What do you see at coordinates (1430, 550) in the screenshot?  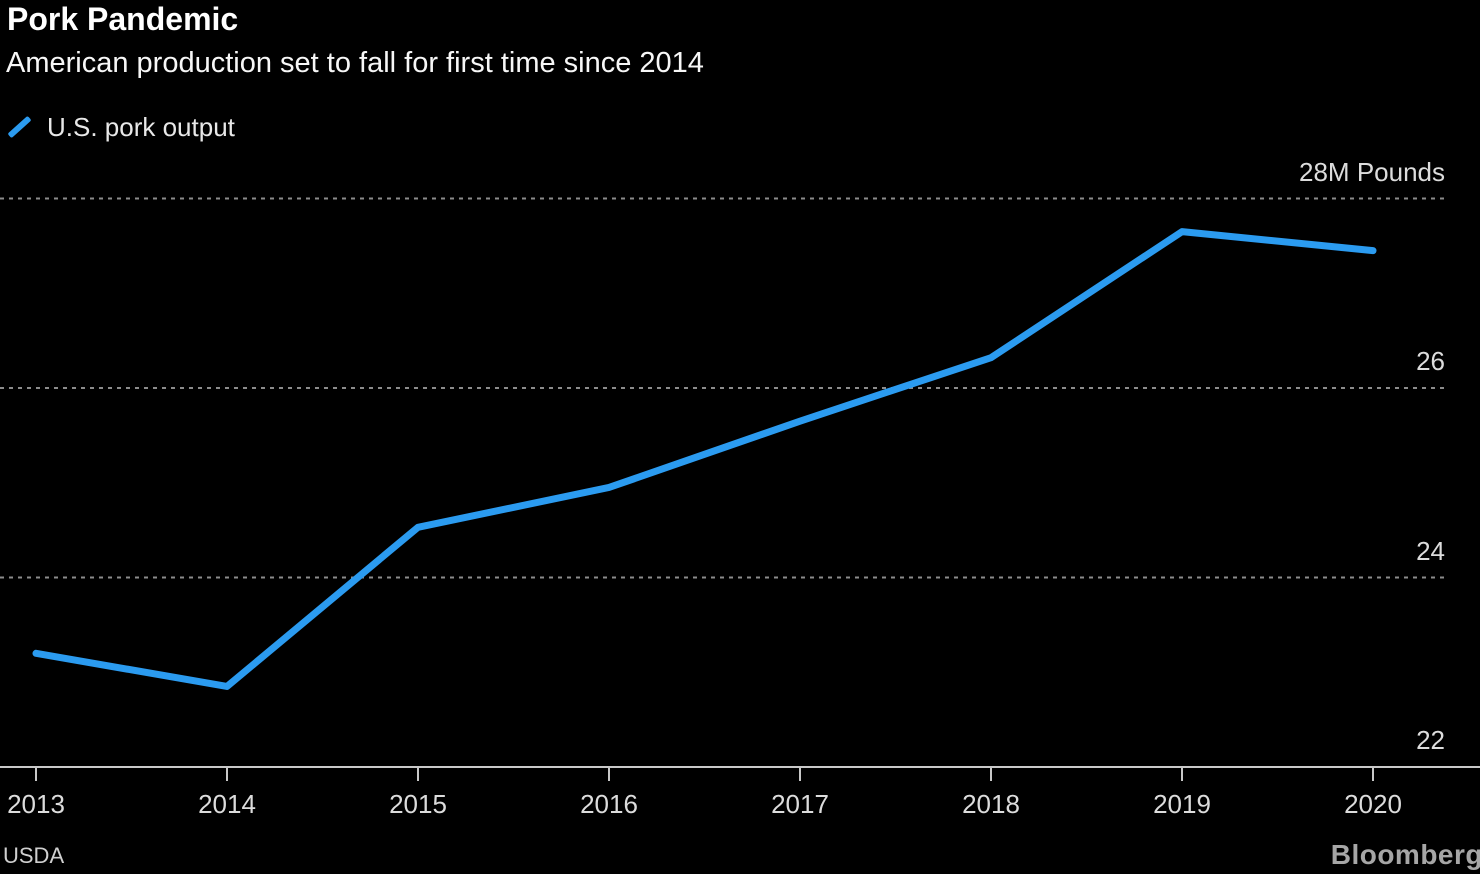 I see `y-axis-label: 24` at bounding box center [1430, 550].